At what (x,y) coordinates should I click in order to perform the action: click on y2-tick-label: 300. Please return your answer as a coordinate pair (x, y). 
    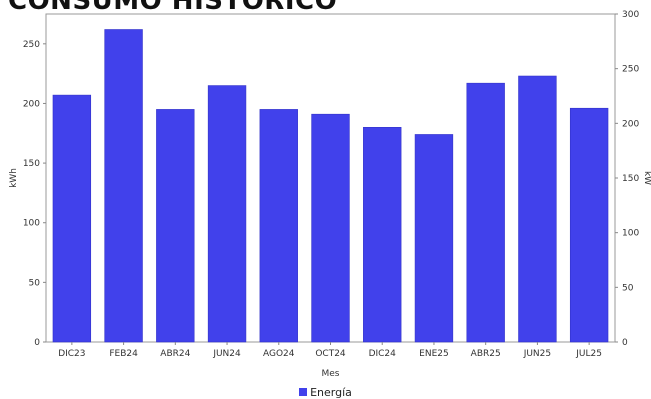
    Looking at the image, I should click on (630, 15).